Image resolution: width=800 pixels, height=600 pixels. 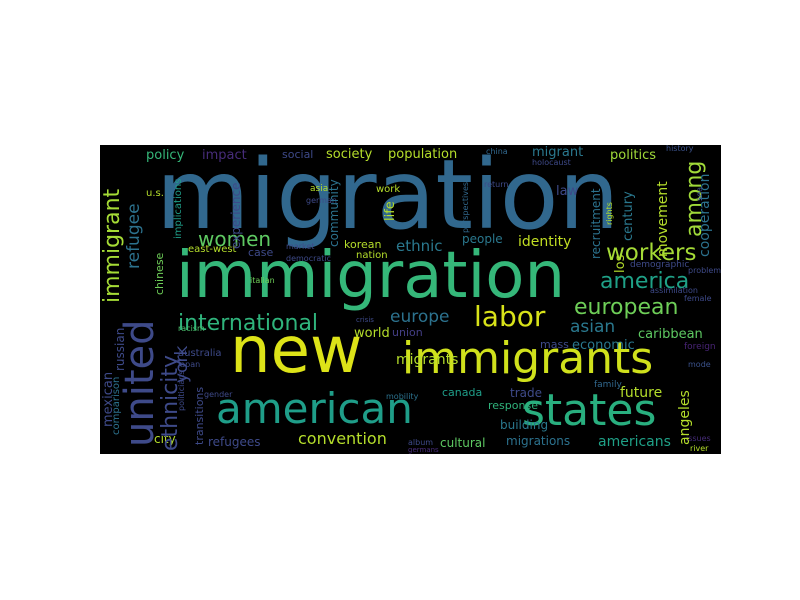 I want to click on word-life: life, so click(x=390, y=211).